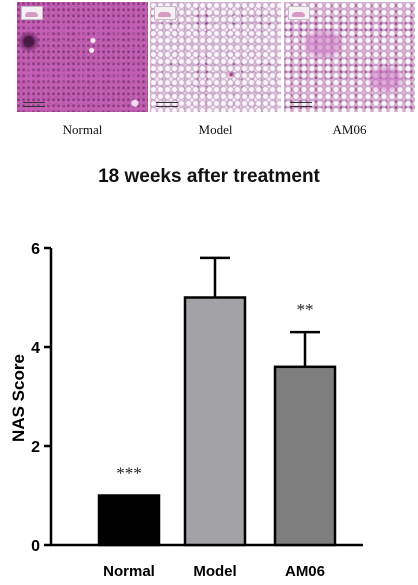  I want to click on significance-label: ***, so click(129, 473).